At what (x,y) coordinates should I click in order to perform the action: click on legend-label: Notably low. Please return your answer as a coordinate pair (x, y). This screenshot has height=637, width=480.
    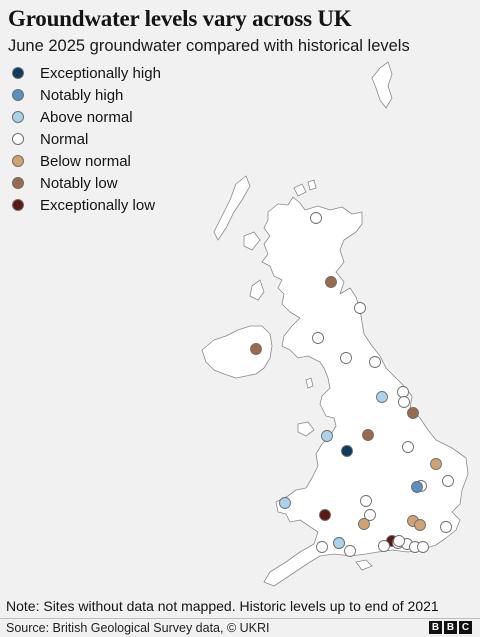
    Looking at the image, I should click on (79, 183).